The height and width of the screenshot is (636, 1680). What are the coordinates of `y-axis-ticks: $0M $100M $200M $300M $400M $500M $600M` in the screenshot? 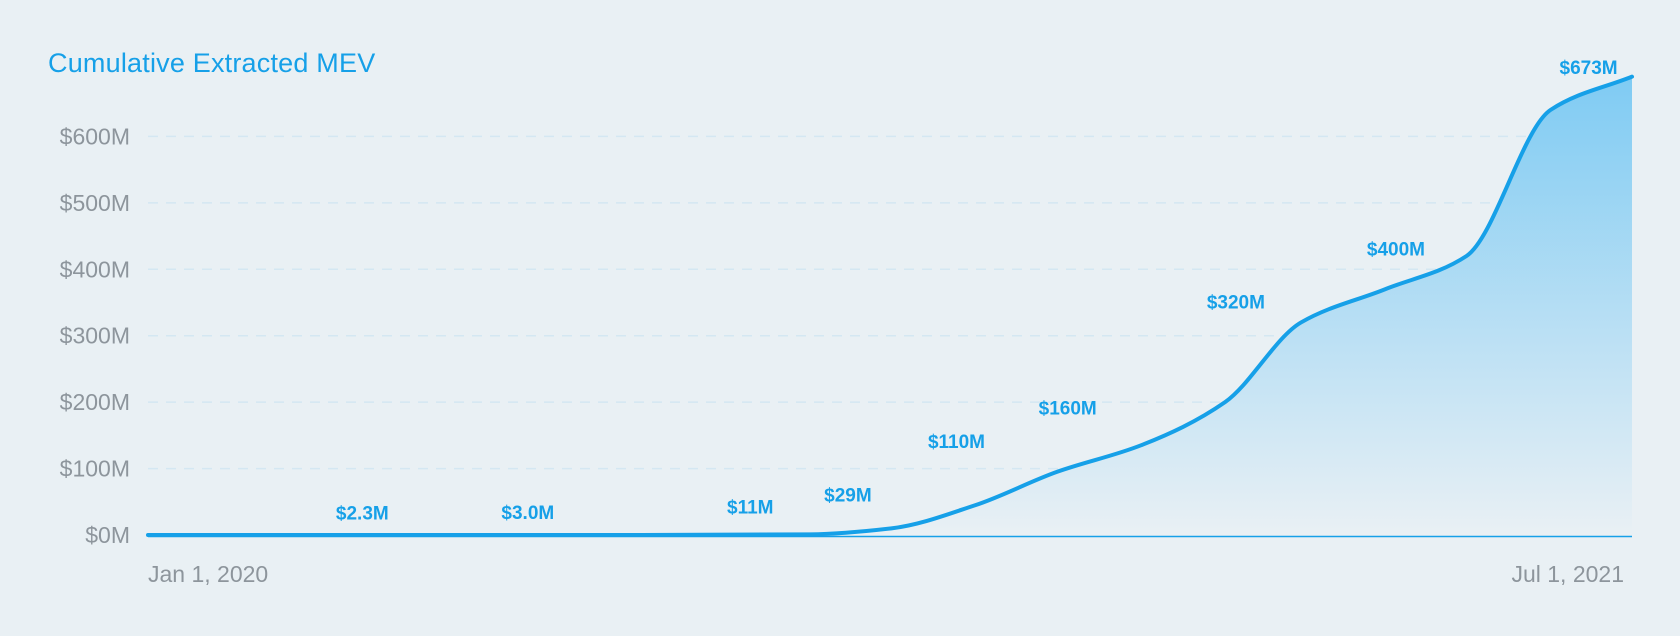 It's located at (95, 335).